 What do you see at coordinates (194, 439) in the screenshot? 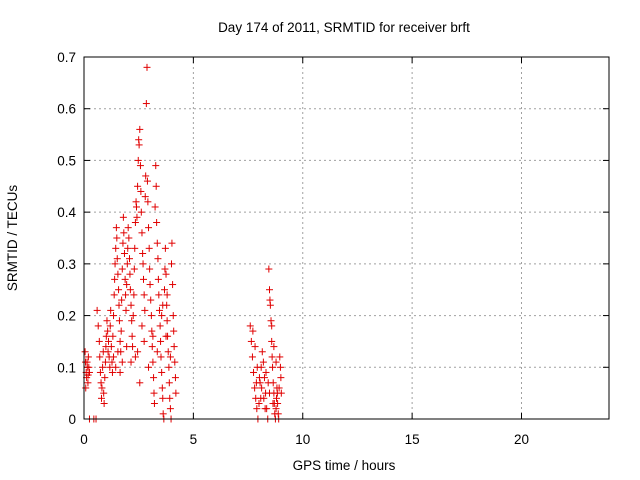
I see `x-tick-label: 5` at bounding box center [194, 439].